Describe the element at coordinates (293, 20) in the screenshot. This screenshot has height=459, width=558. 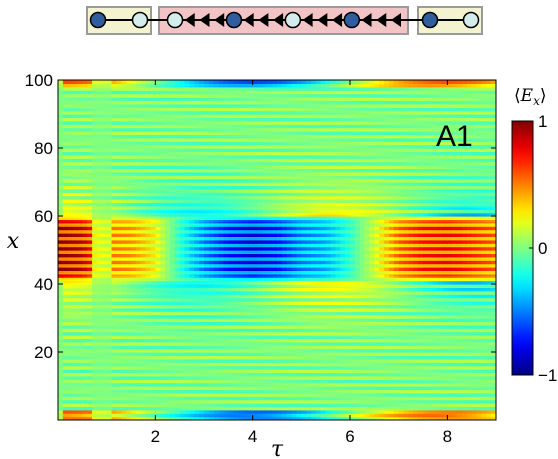
I see `chain-node-open` at that location.